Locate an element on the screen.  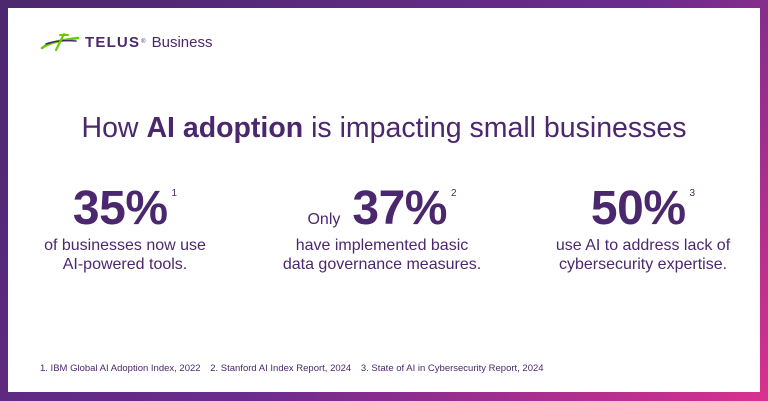
stat-value: 35% is located at coordinates (120, 208).